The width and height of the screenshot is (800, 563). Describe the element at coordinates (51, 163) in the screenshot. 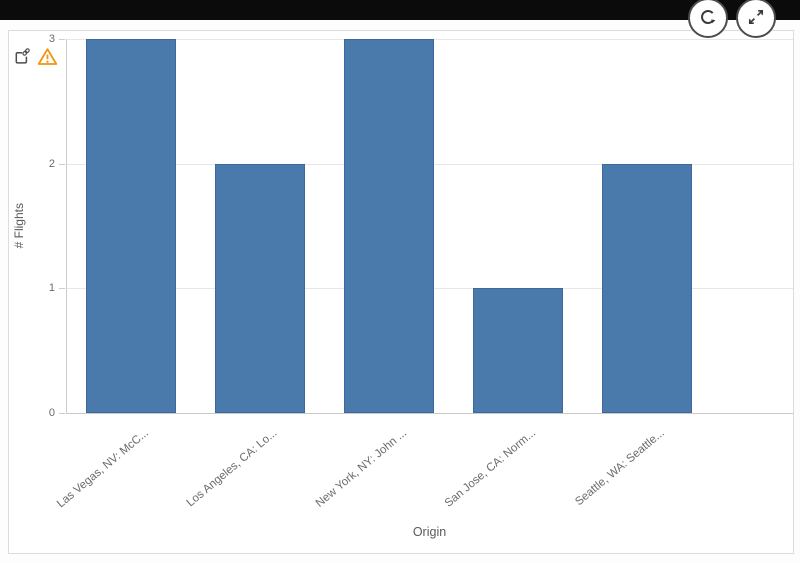

I see `y-tick-label: 2` at that location.